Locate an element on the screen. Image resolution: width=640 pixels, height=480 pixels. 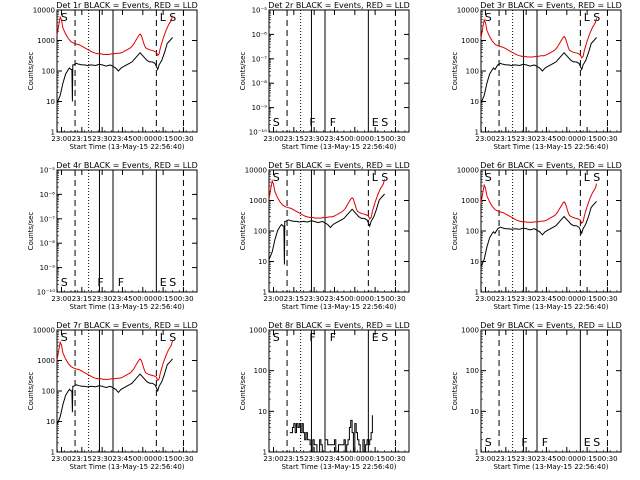
chart-title: Det 7r BLACK = Events, RED = LLD is located at coordinates (127, 325).